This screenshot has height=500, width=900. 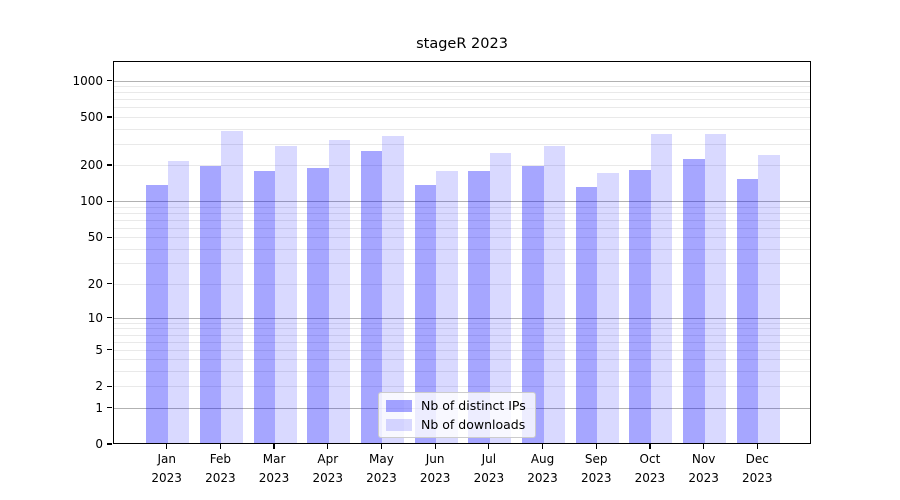 I want to click on legend-label: Nb of downloads, so click(x=473, y=424).